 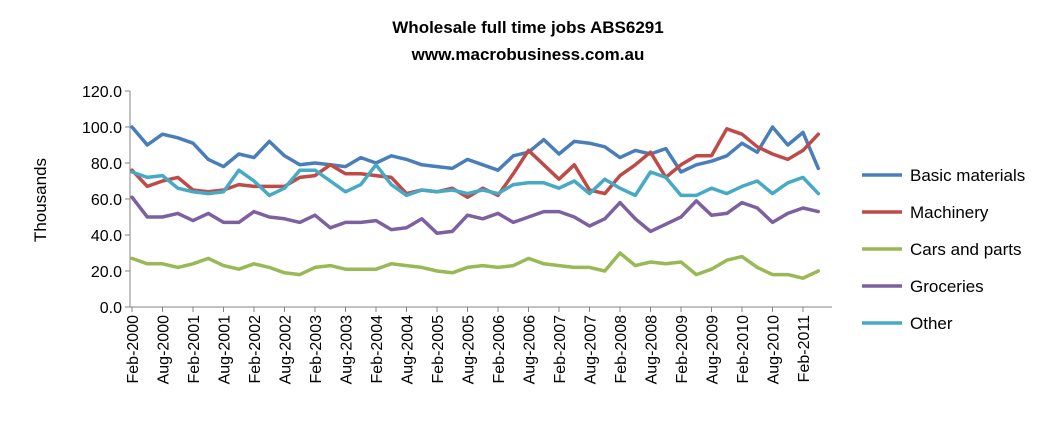 What do you see at coordinates (949, 212) in the screenshot?
I see `legend-label: Machinery` at bounding box center [949, 212].